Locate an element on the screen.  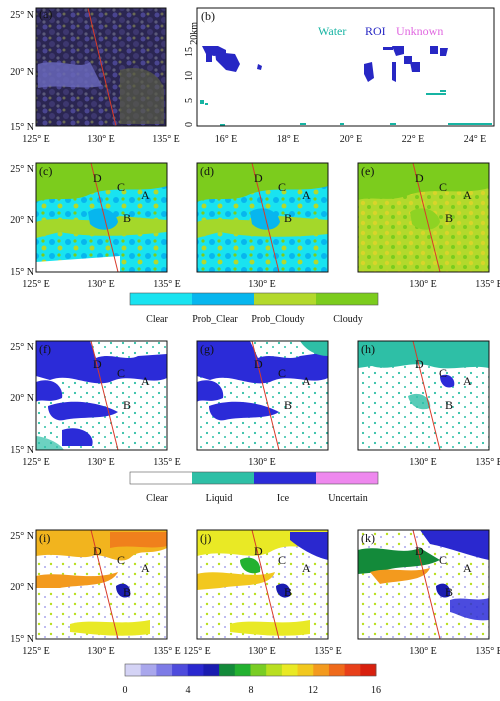
marker-a-c: A is located at coordinates (145, 195).